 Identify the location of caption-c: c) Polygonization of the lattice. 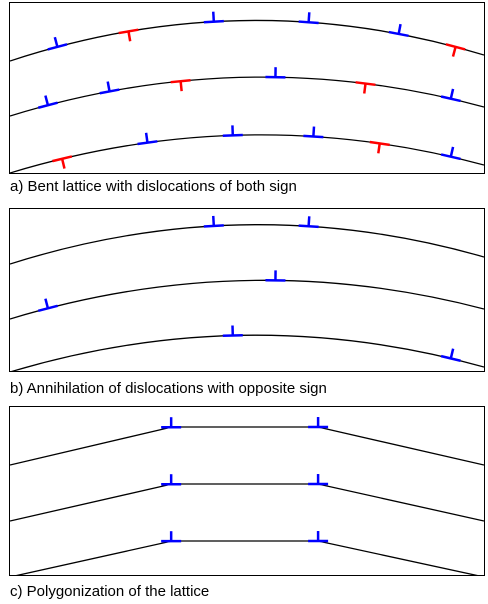
(110, 591).